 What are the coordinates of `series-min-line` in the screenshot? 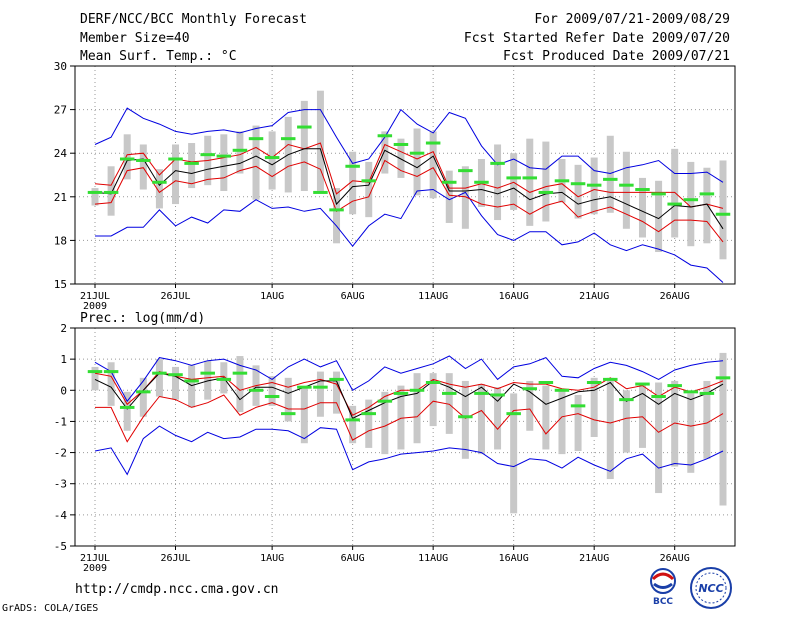 It's located at (409, 145).